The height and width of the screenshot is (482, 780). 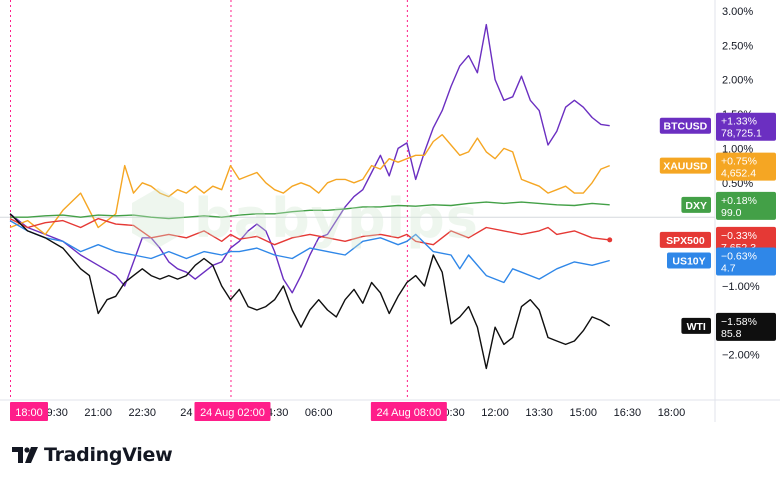 I want to click on brand-name: TradingView, so click(x=108, y=455).